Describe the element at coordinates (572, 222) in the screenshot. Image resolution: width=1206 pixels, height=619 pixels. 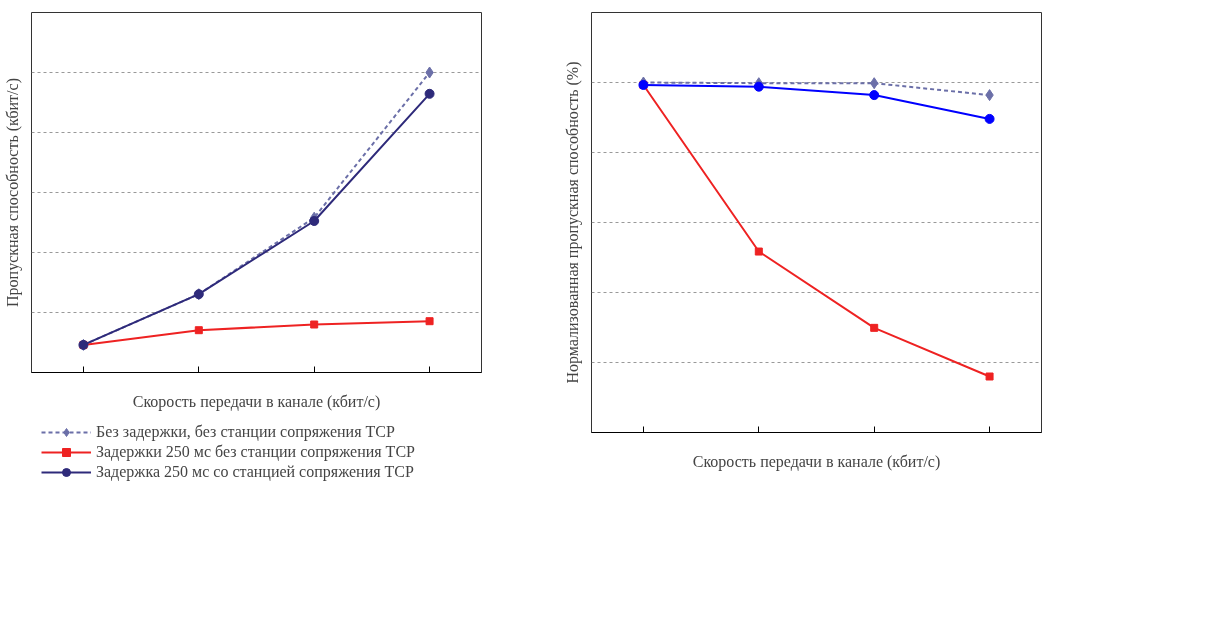
I see `y-axis-title: Нормализованная пропускная способность (%)` at that location.